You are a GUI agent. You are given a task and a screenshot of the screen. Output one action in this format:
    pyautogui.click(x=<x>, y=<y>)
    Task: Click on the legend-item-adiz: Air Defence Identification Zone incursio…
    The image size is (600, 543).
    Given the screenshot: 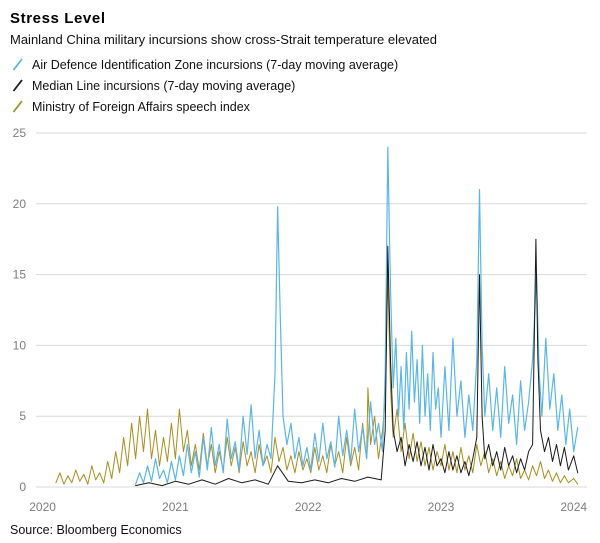 What is the action you would take?
    pyautogui.click(x=300, y=64)
    